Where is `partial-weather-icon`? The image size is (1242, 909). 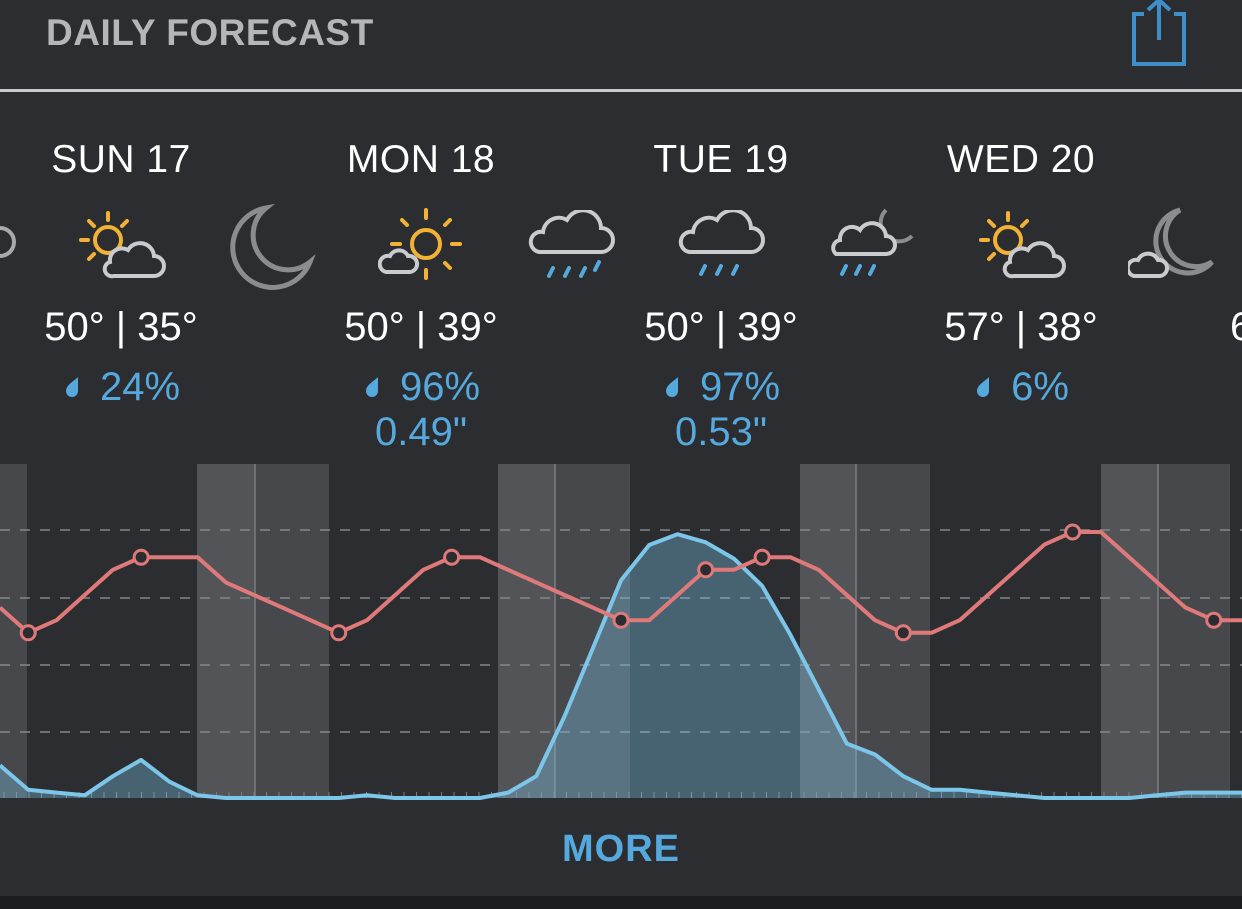
partial-weather-icon is located at coordinates (8, 242).